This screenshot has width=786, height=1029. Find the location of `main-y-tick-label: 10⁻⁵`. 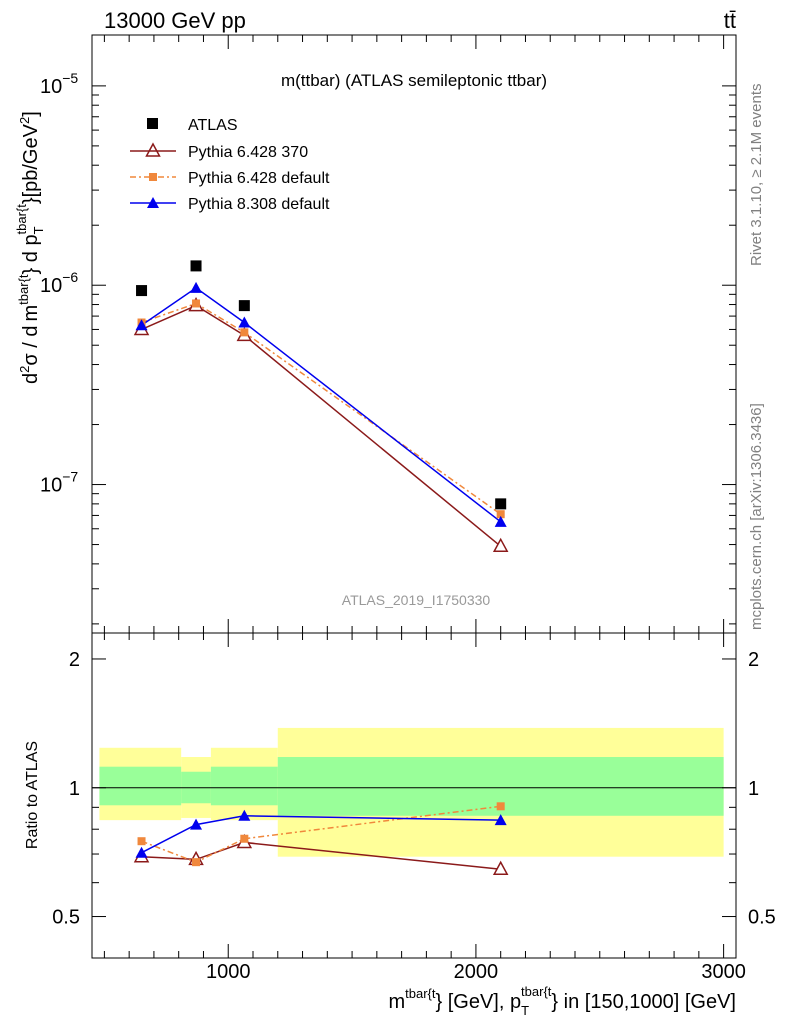

main-y-tick-label: 10⁻⁵ is located at coordinates (59, 84).